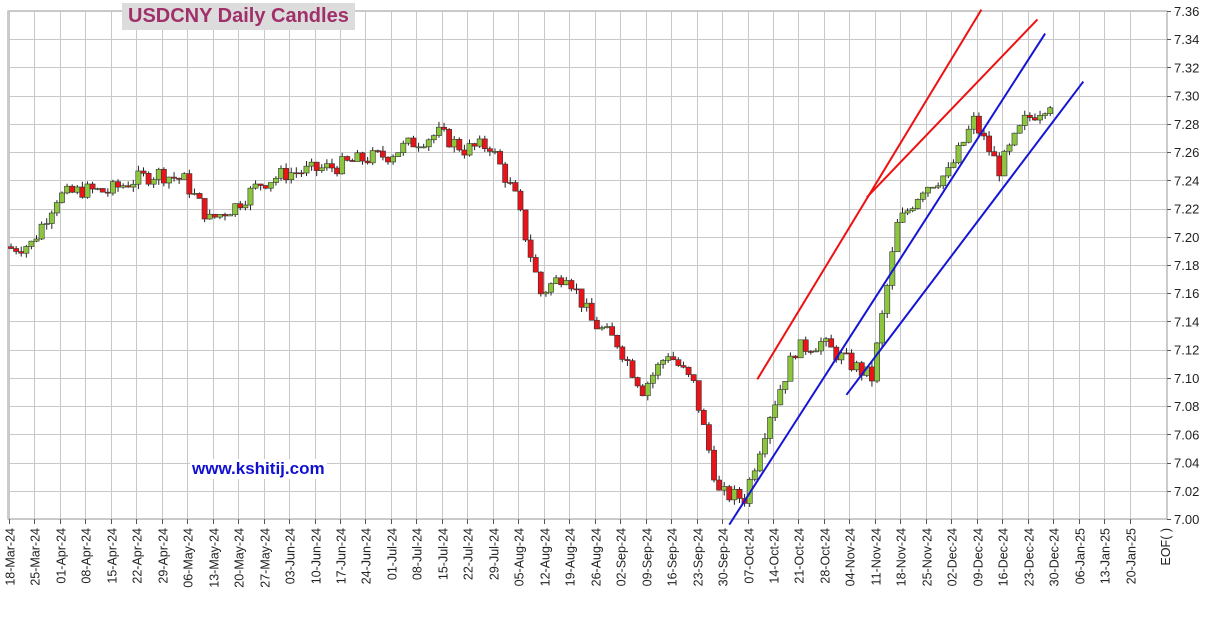 The height and width of the screenshot is (619, 1221). I want to click on x-tick-label: 22-Apr-24, so click(138, 556).